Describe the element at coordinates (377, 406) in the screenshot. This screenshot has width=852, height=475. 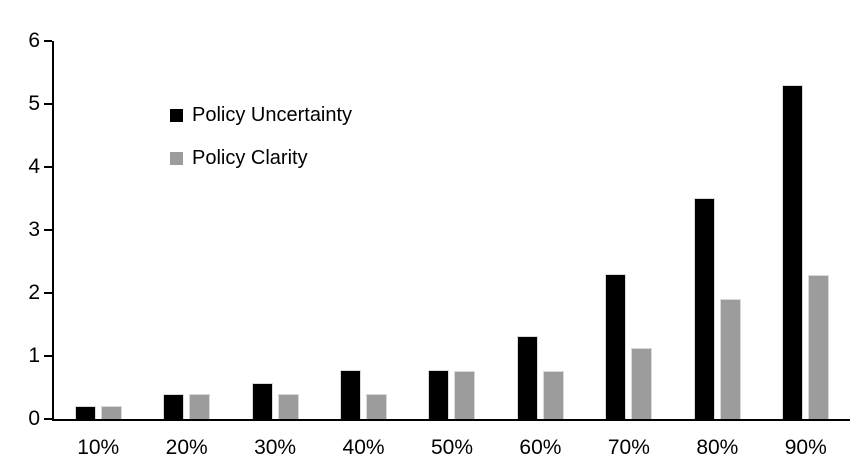
I see `bar-policy-clarity-40%` at that location.